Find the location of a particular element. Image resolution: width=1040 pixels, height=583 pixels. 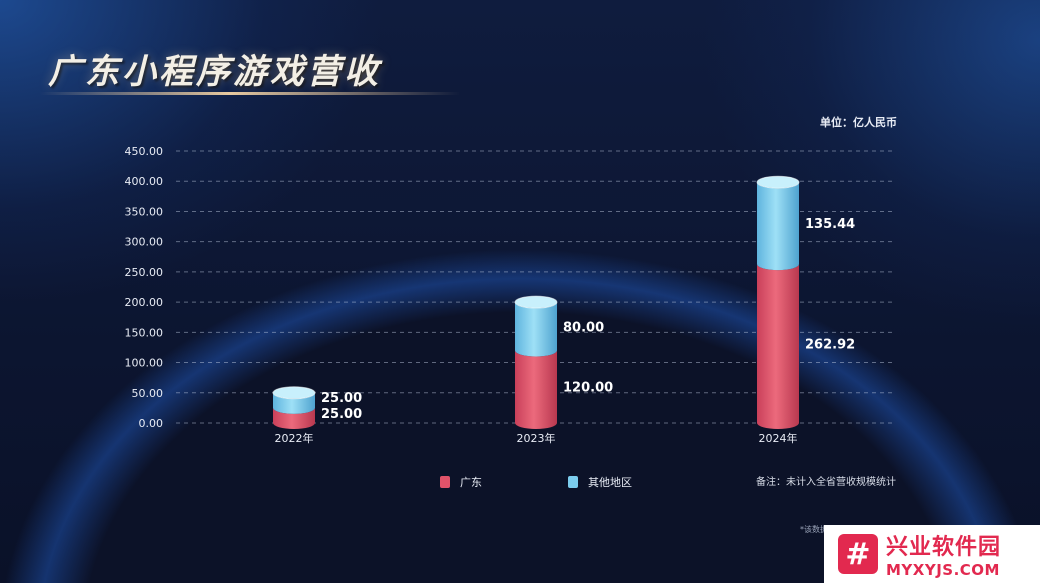

y-tick-label: 200.00 is located at coordinates (144, 302).